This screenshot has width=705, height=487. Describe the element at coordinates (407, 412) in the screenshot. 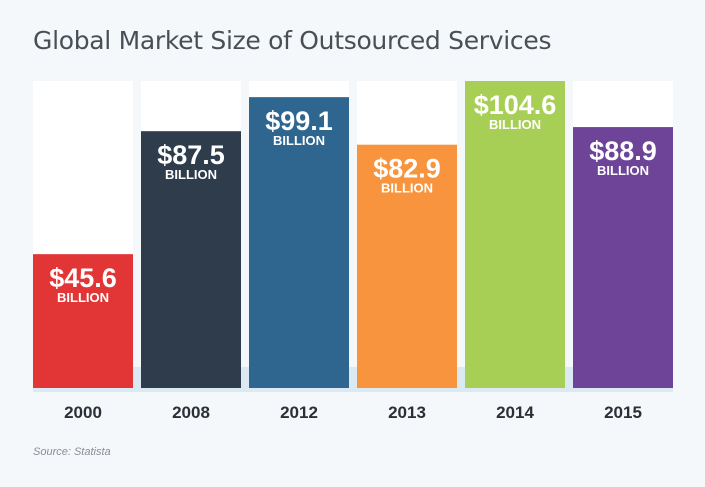

I see `x-tick-label: 2013` at that location.